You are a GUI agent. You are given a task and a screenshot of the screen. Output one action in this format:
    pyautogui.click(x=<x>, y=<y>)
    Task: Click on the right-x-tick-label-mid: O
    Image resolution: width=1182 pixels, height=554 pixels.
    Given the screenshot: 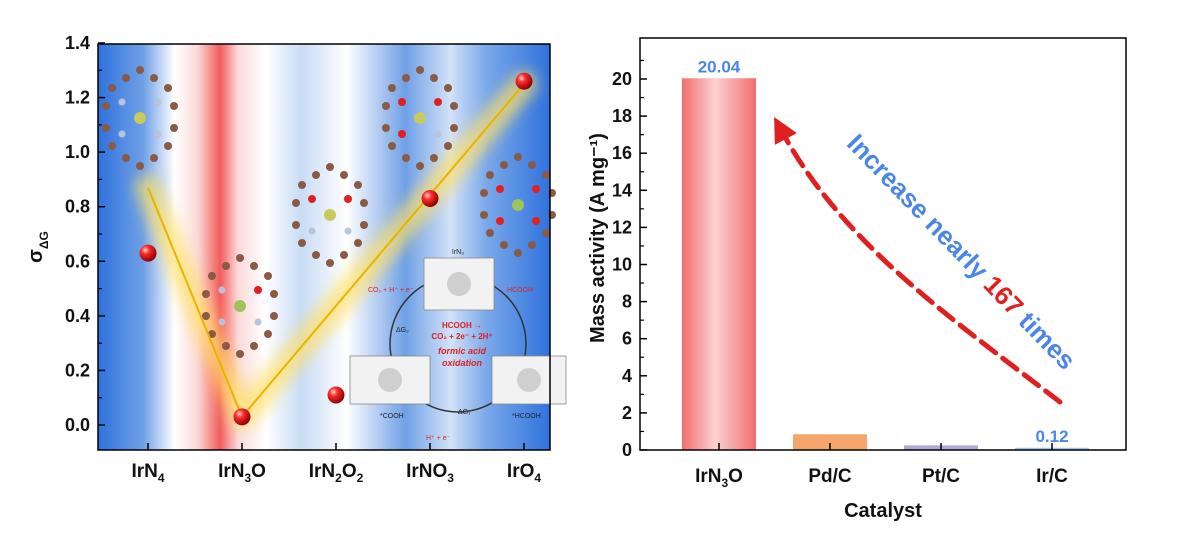 What is the action you would take?
    pyautogui.click(x=735, y=476)
    